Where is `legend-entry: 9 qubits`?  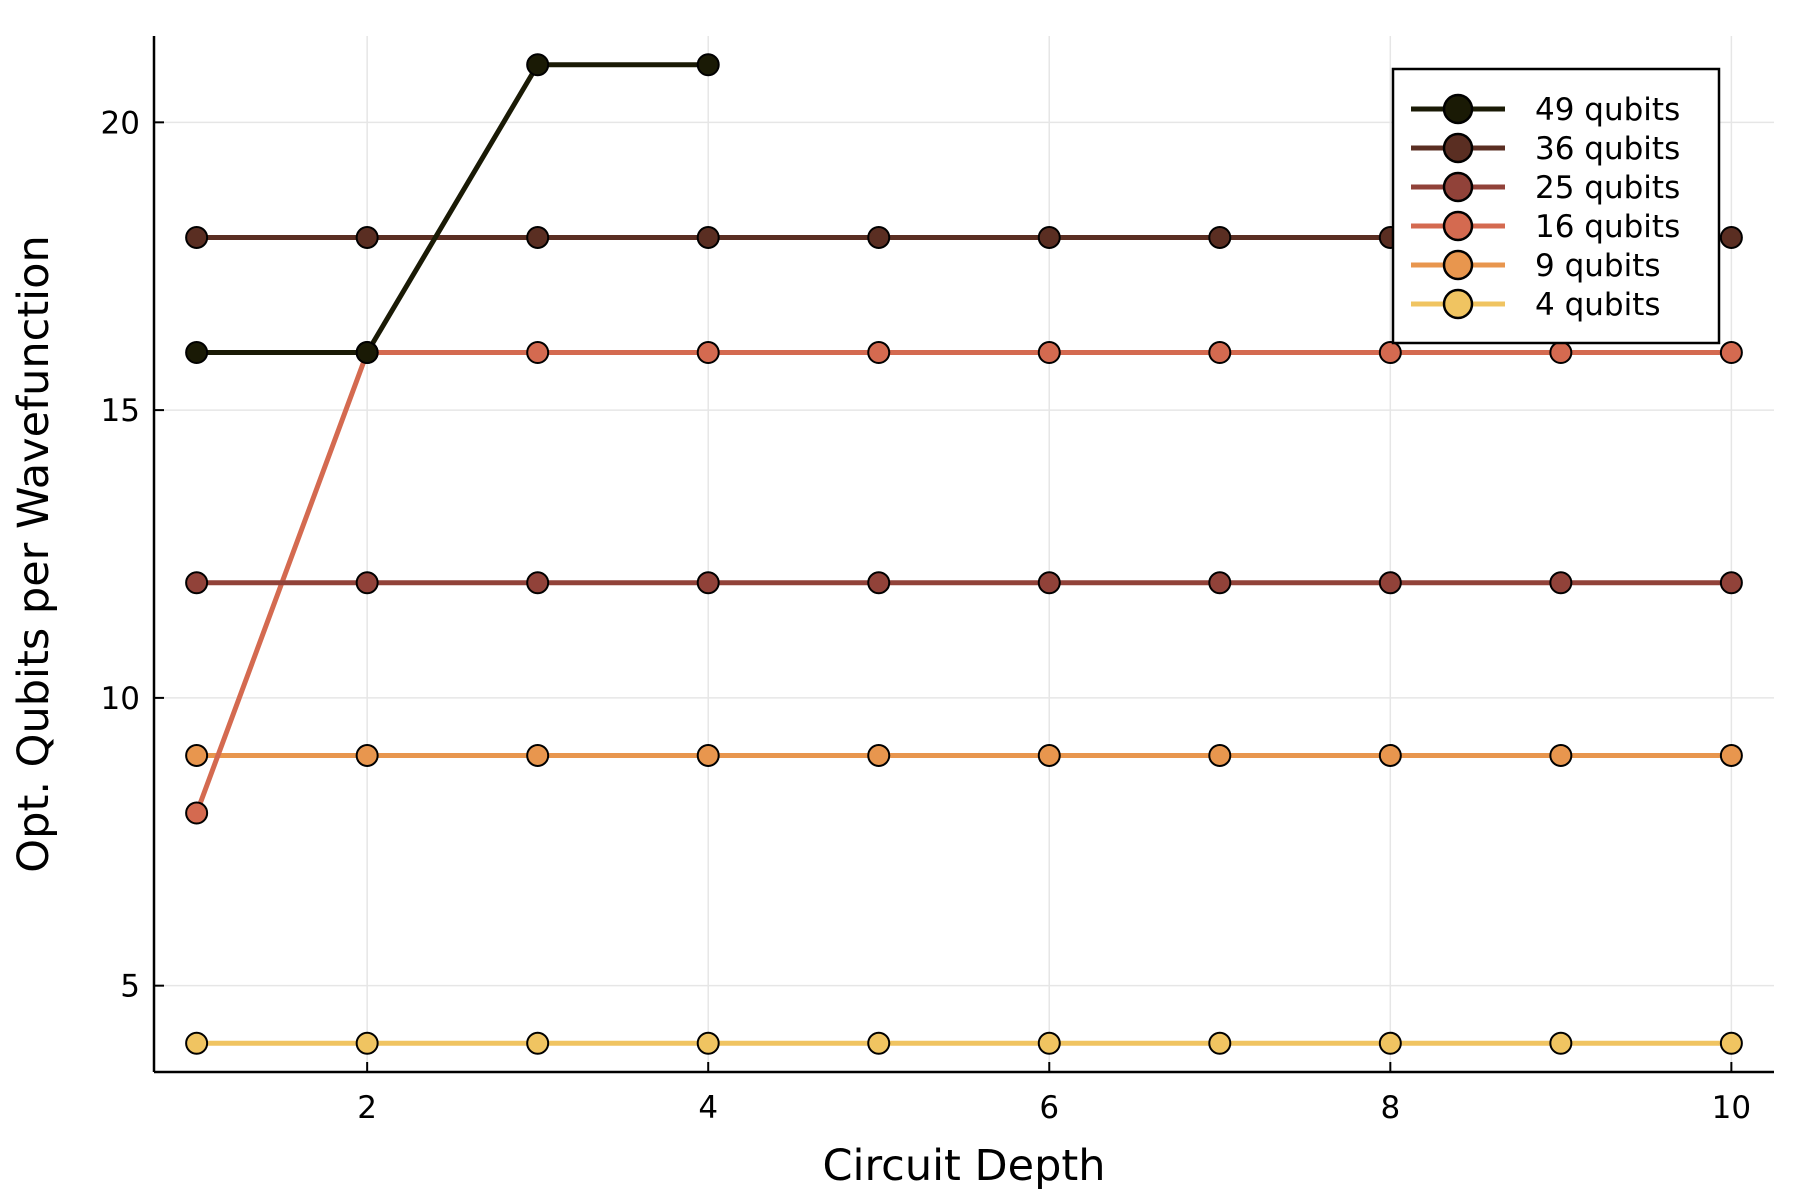 legend-entry: 9 qubits is located at coordinates (1536, 266).